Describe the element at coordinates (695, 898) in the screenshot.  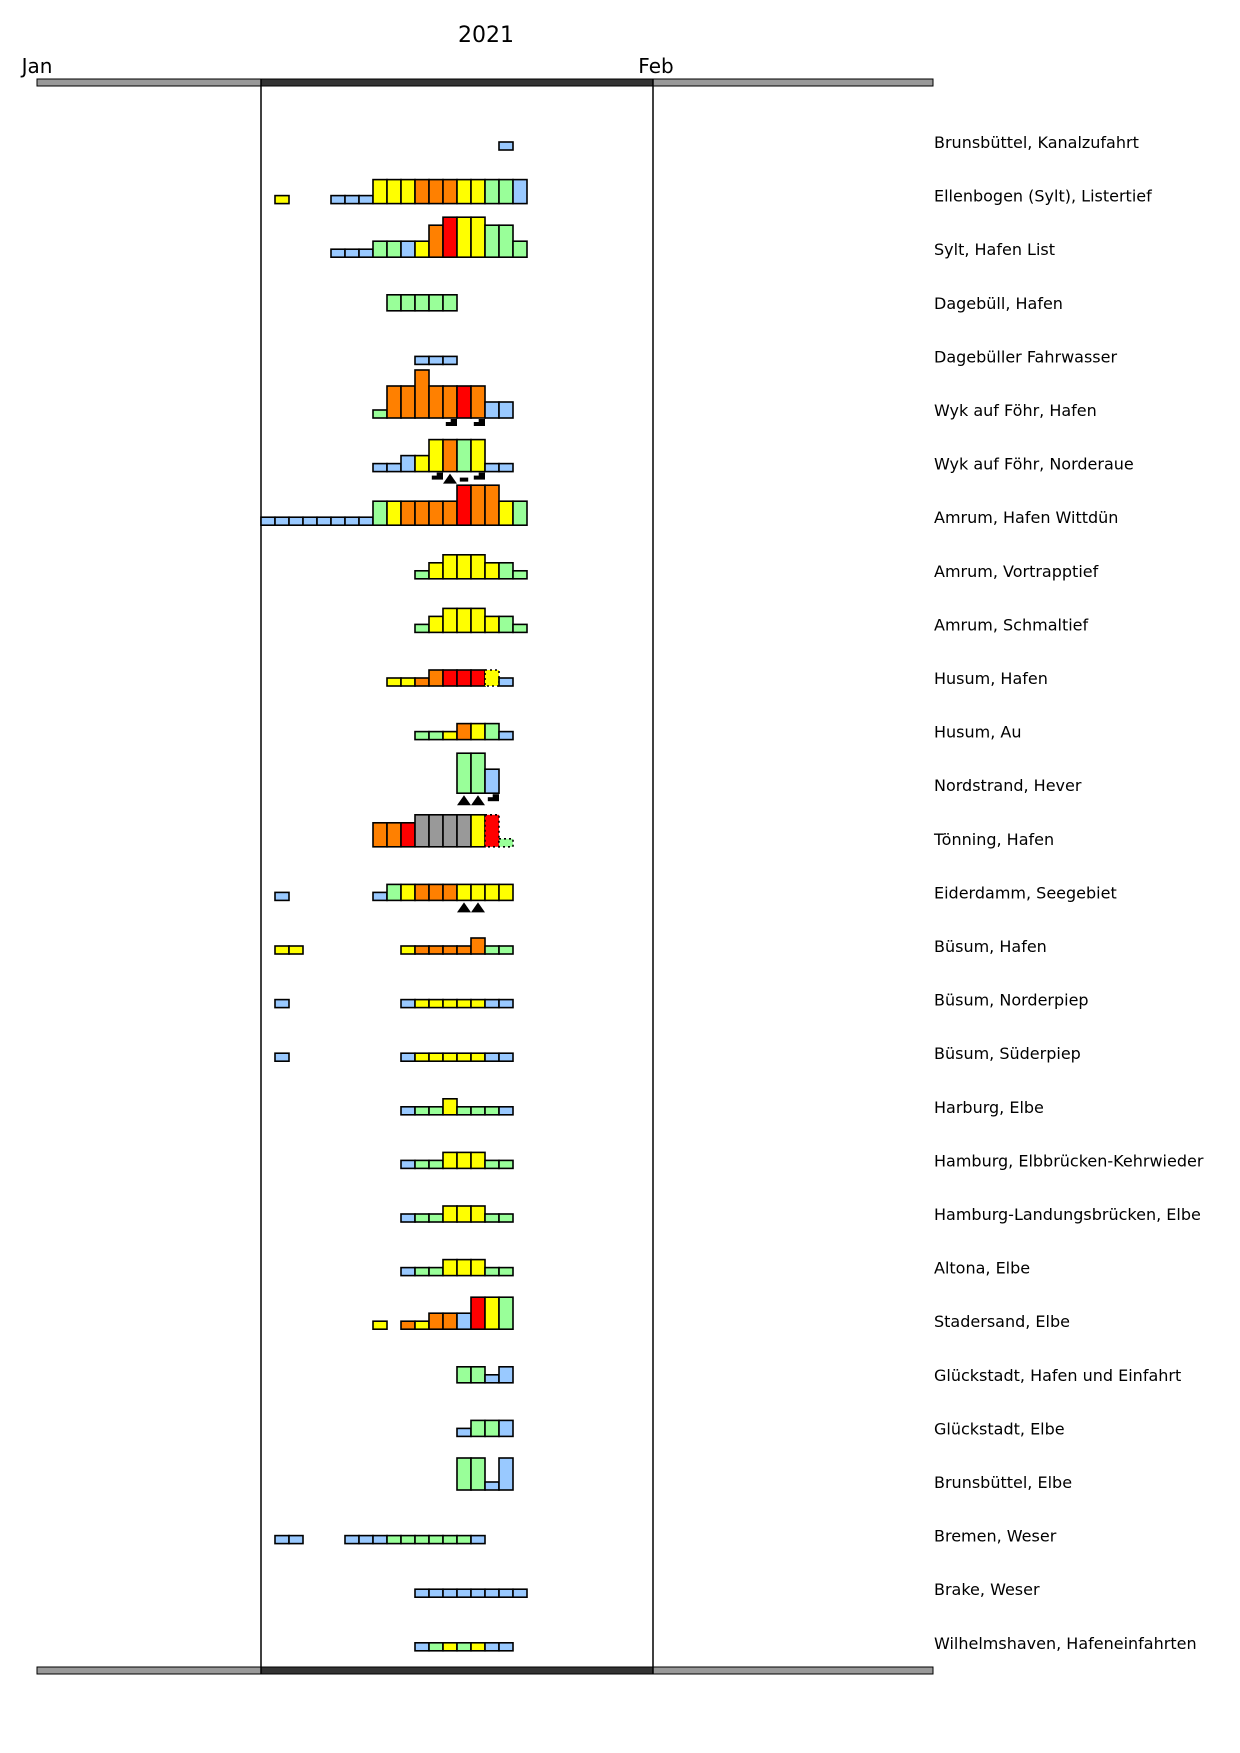
I see `station-row: Eiderdamm, Seegebiet` at that location.